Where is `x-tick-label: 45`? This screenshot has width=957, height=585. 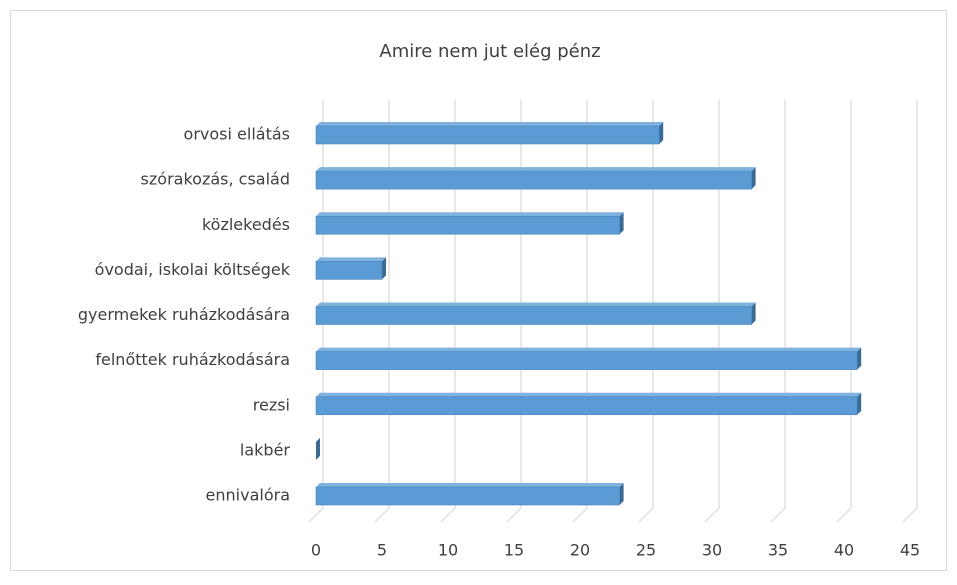
x-tick-label: 45 is located at coordinates (910, 550).